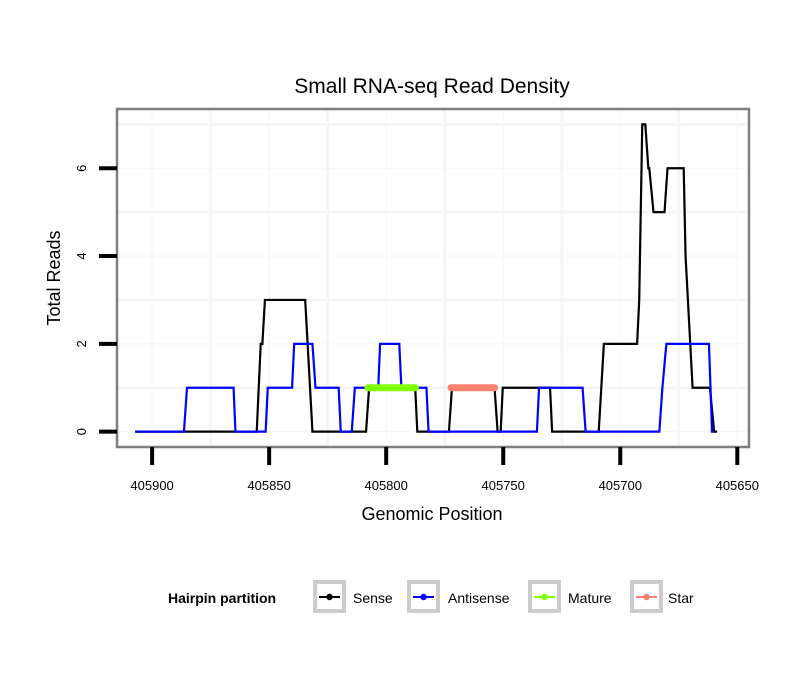 Image resolution: width=810 pixels, height=690 pixels. I want to click on y-tick-label: 2, so click(81, 343).